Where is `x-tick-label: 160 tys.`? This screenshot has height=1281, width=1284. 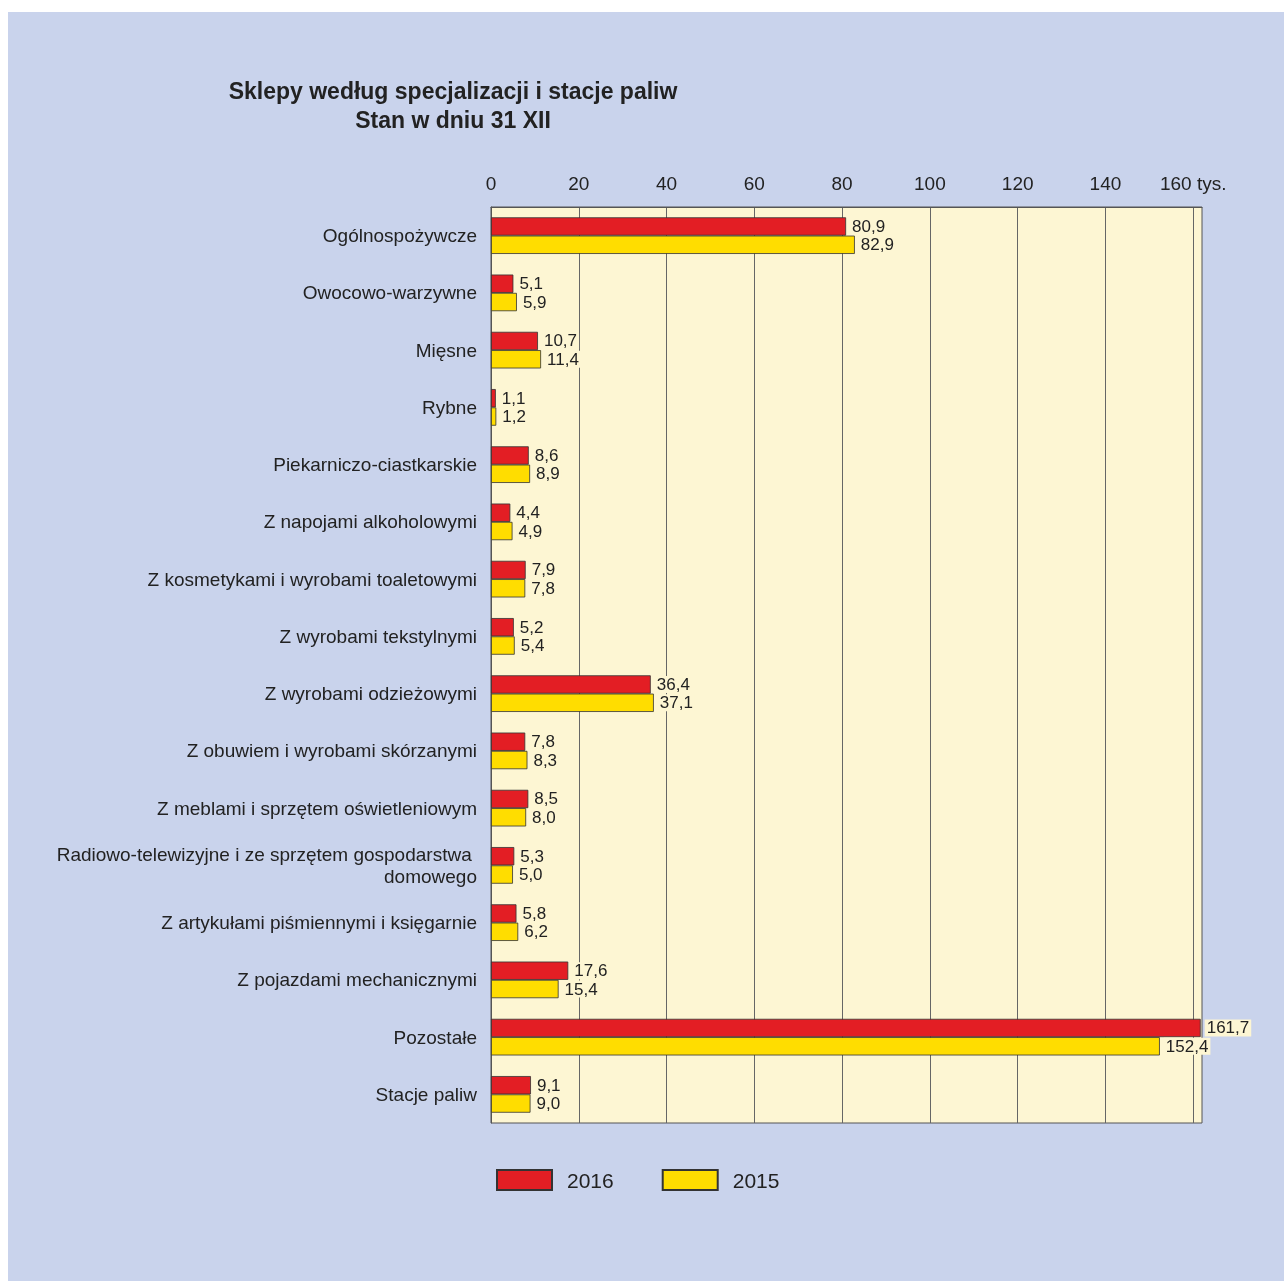 x-tick-label: 160 tys. is located at coordinates (1193, 183).